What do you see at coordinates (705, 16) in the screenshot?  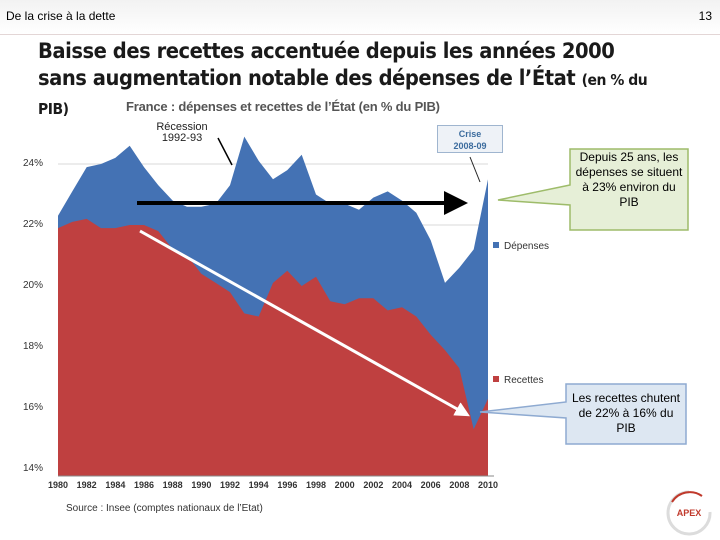 I see `page-number: 13` at bounding box center [705, 16].